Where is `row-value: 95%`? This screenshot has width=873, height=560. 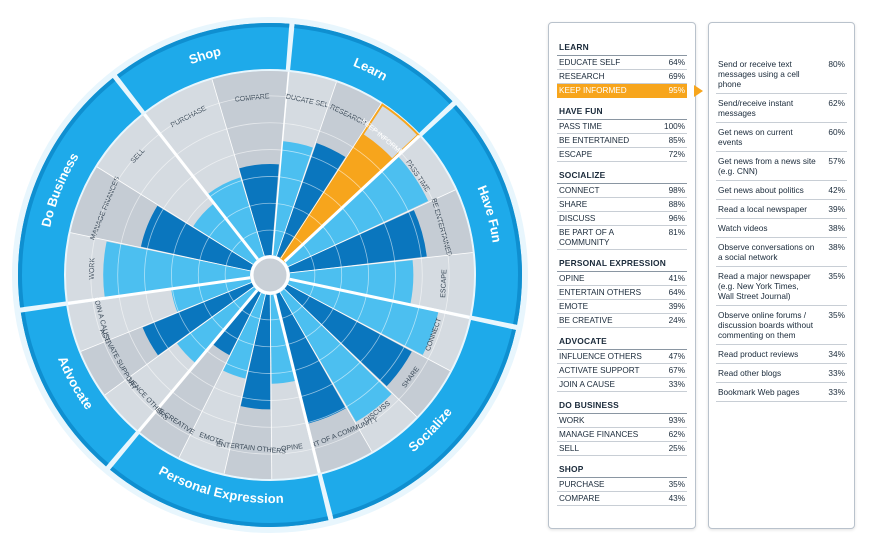 row-value: 95% is located at coordinates (676, 90).